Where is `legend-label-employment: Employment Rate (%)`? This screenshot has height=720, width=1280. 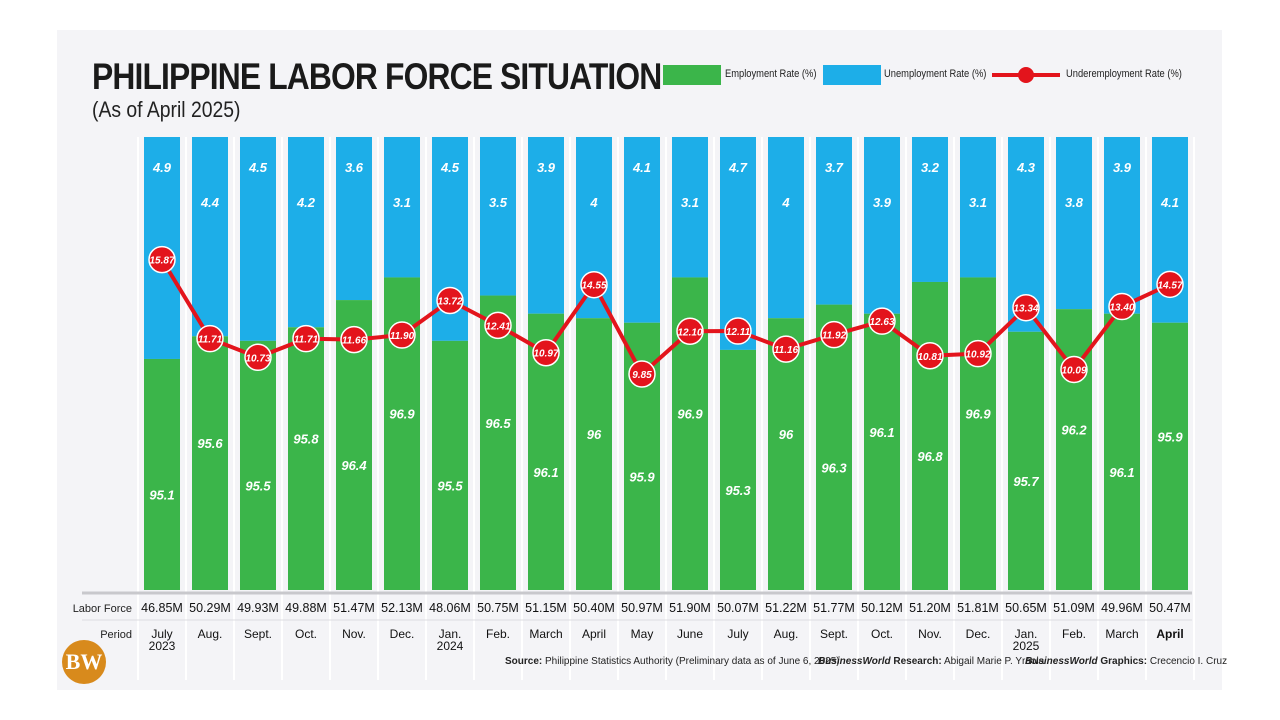 legend-label-employment: Employment Rate (%) is located at coordinates (771, 74).